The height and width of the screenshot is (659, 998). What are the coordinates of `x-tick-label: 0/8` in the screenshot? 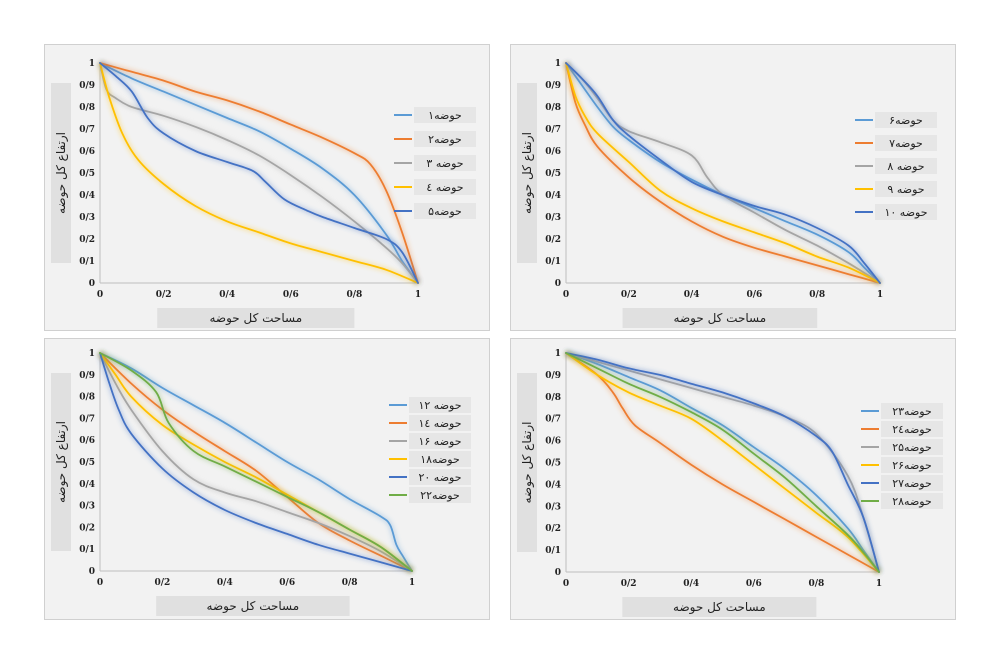 It's located at (354, 295).